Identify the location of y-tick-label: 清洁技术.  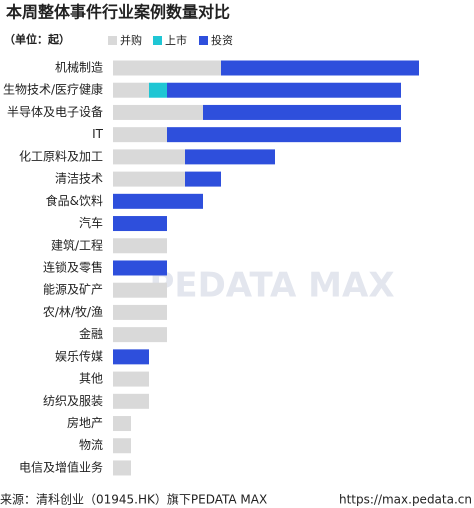
(79, 179).